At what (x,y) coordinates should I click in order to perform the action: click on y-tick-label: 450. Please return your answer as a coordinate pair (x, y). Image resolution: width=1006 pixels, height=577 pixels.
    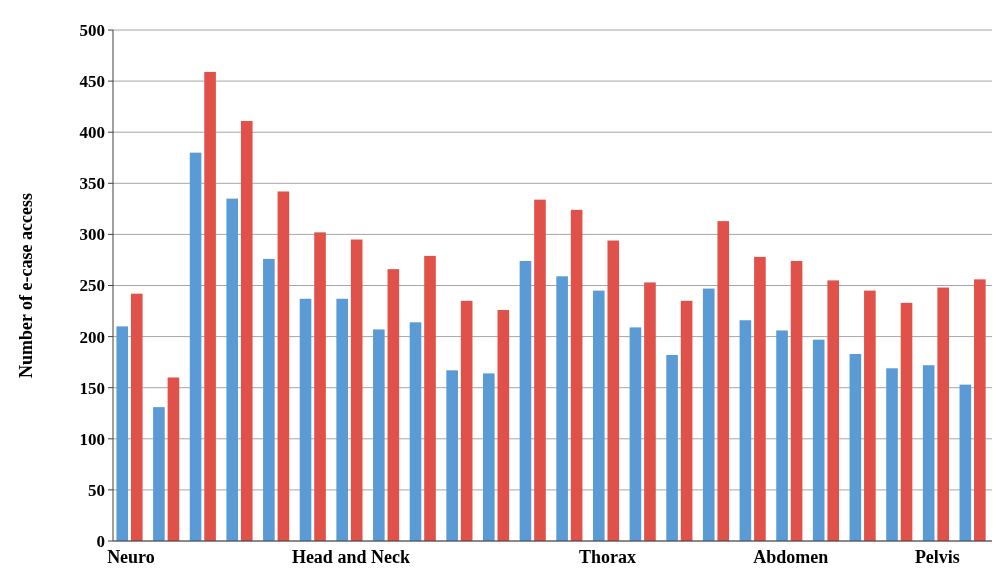
    Looking at the image, I should click on (92, 82).